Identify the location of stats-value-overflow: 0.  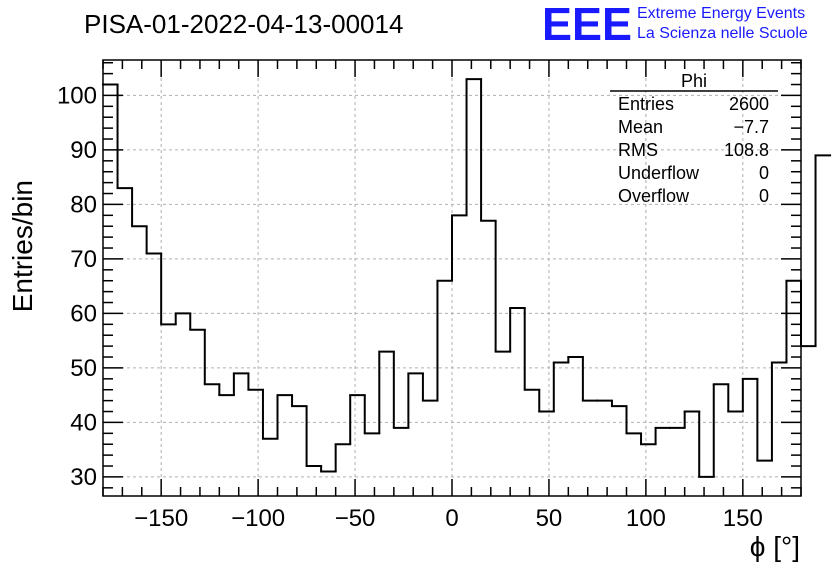
(764, 196).